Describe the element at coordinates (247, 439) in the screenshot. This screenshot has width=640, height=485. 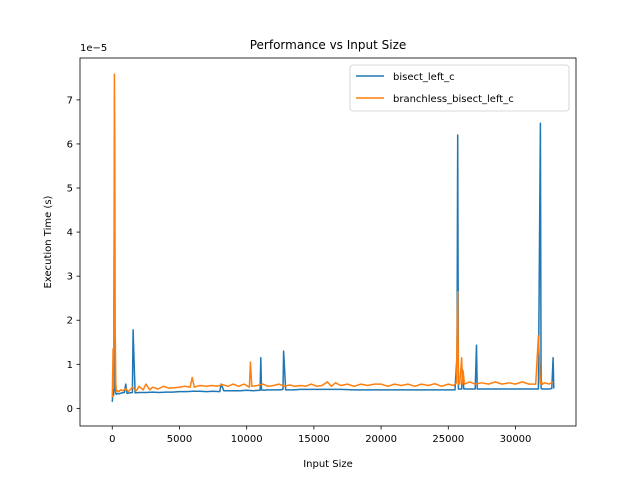
I see `x-tick-label: 10000` at that location.